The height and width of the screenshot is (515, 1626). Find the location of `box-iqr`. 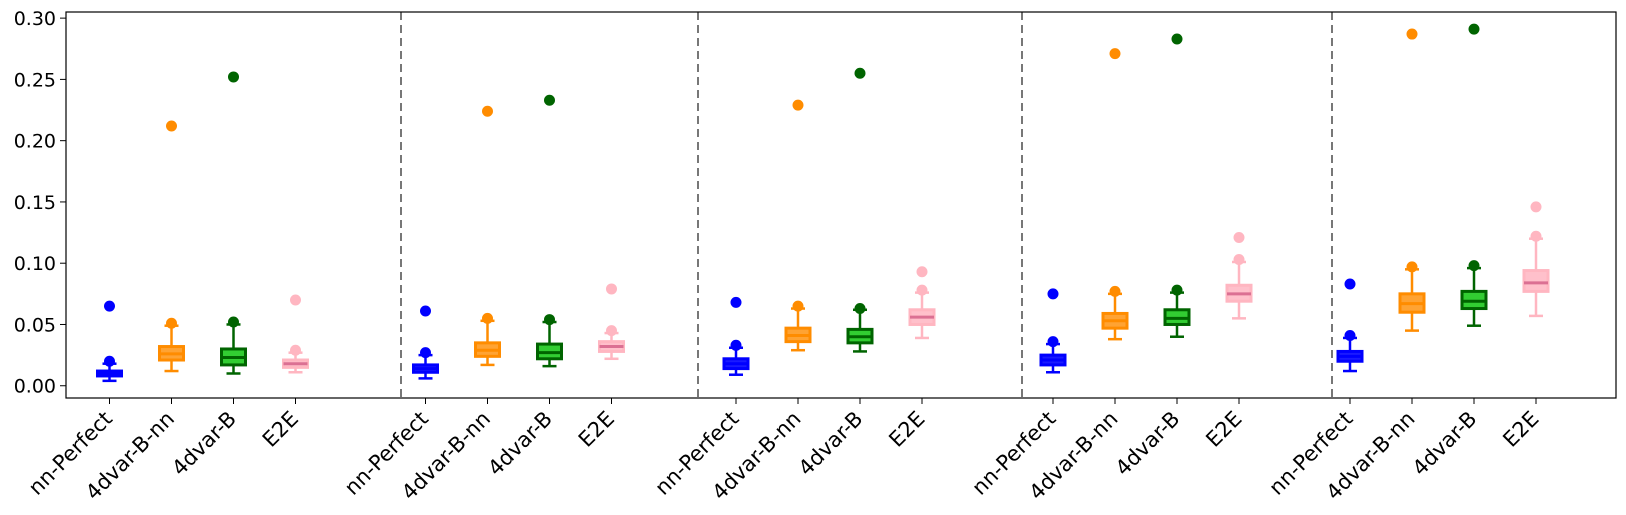

box-iqr is located at coordinates (1536, 281).